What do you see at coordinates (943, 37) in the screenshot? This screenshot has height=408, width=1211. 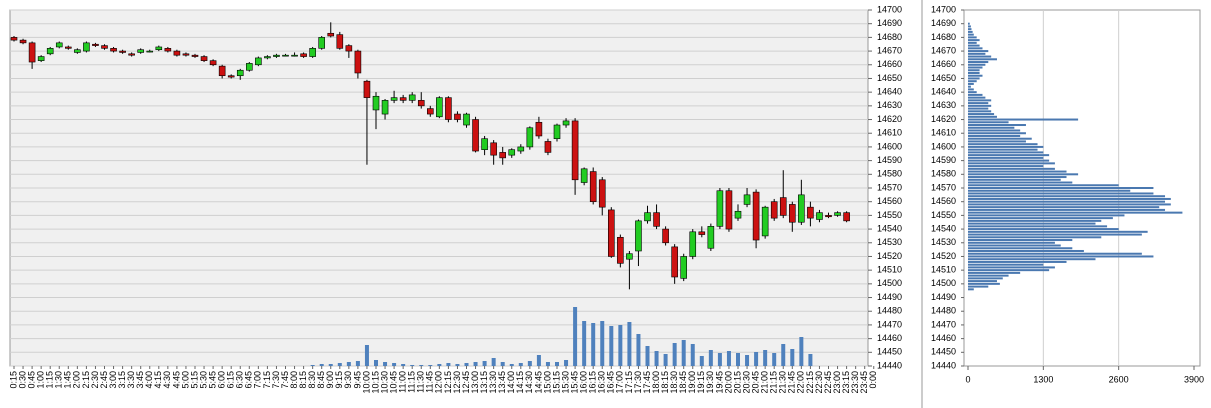 I see `y-tick-label: 14680` at bounding box center [943, 37].